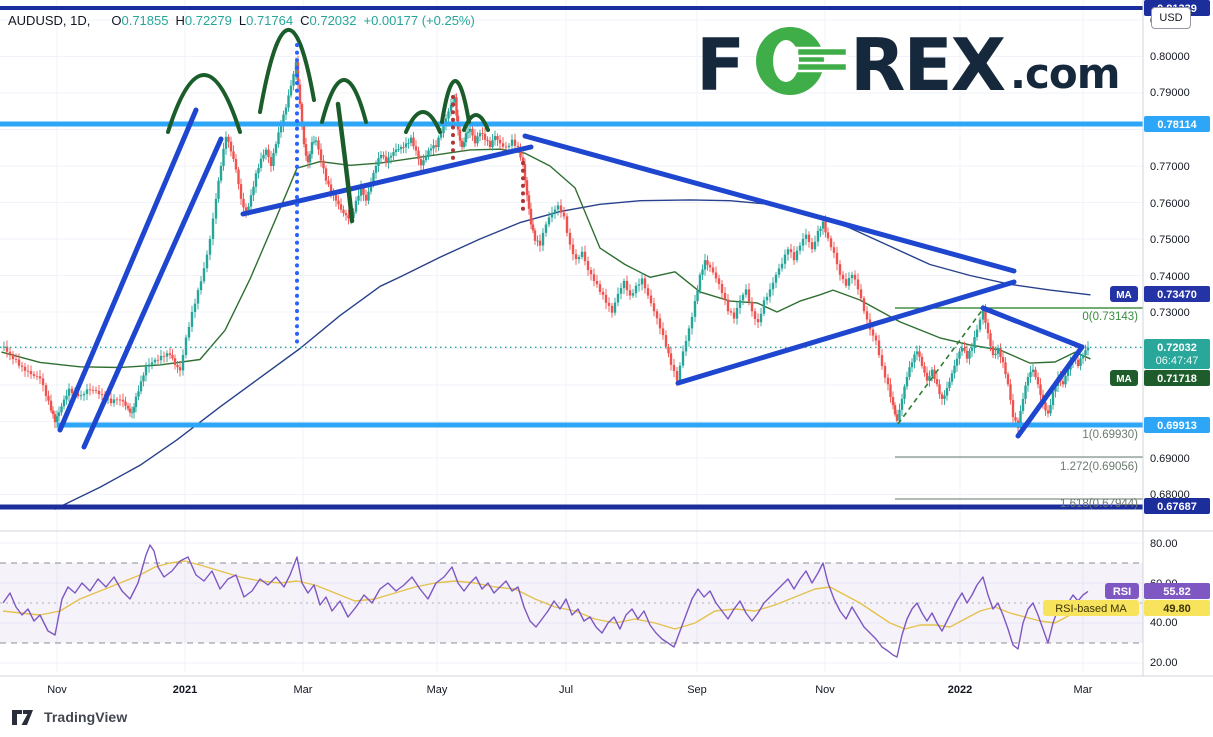  I want to click on svg-text: 0.77000, so click(1170, 167).